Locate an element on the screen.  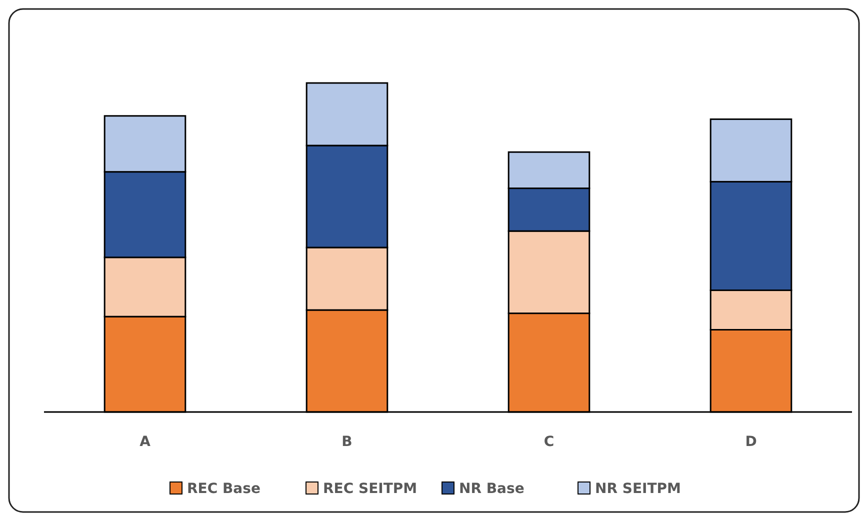
legend-label: REC SEITPM is located at coordinates (370, 489).